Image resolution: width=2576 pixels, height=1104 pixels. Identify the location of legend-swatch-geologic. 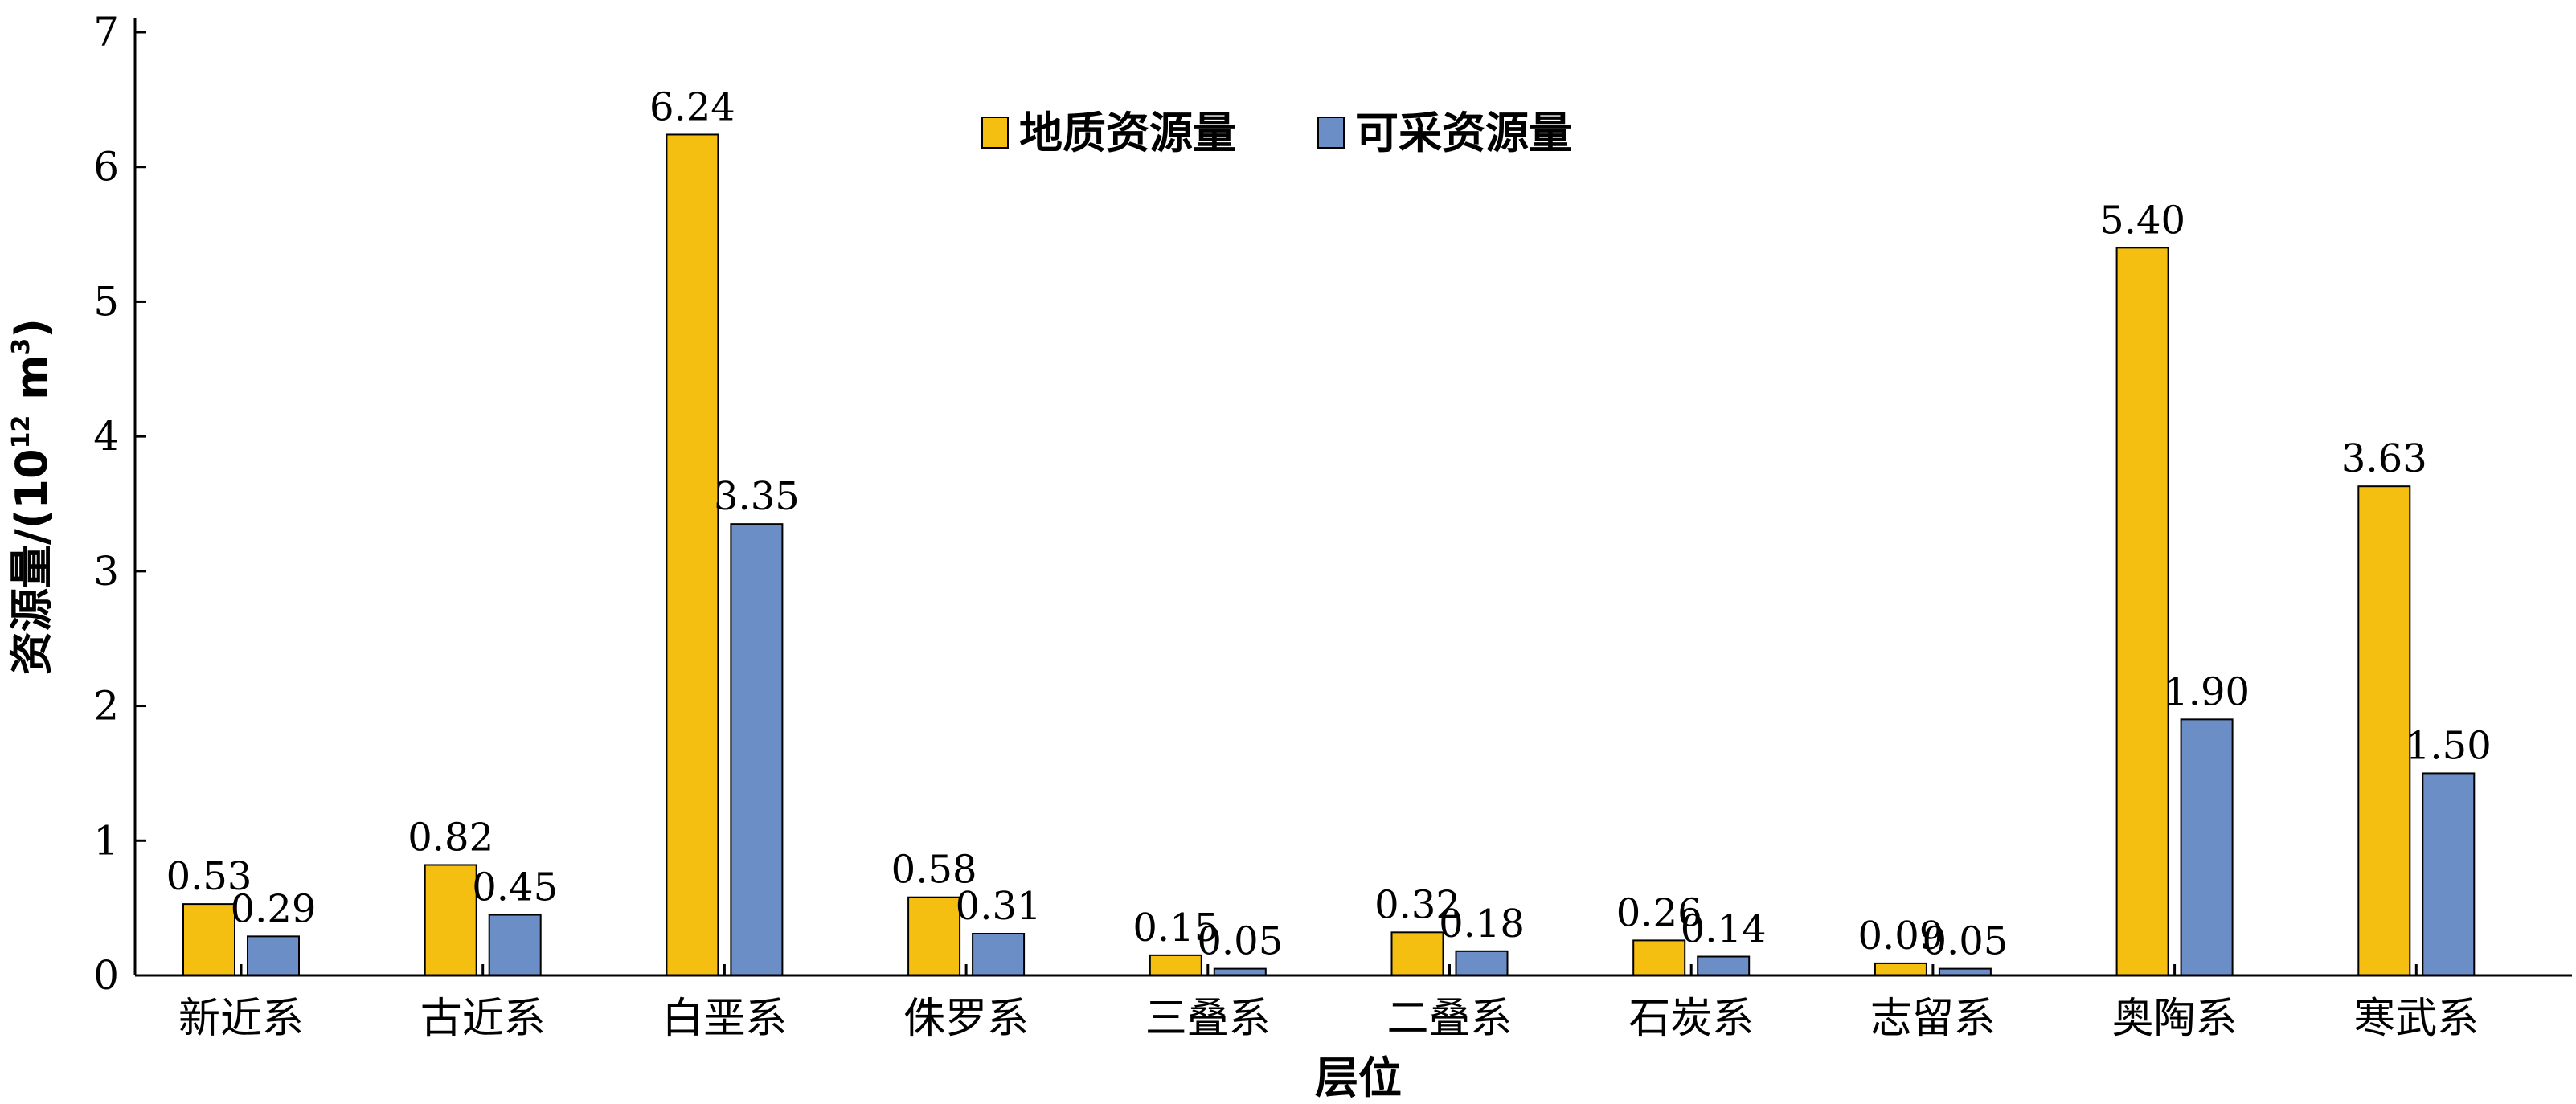
(995, 133).